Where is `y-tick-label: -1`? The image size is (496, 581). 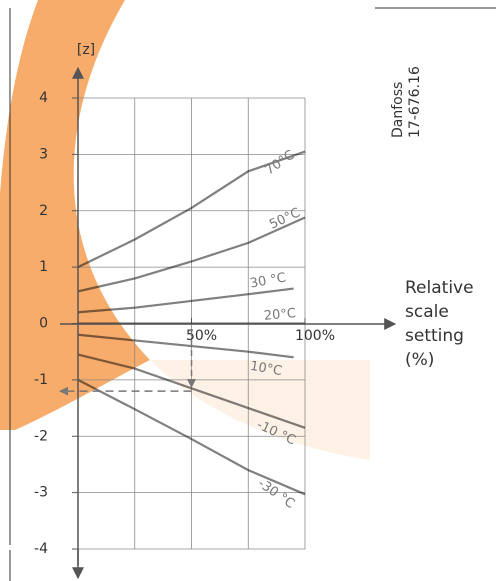 y-tick-label: -1 is located at coordinates (41, 380).